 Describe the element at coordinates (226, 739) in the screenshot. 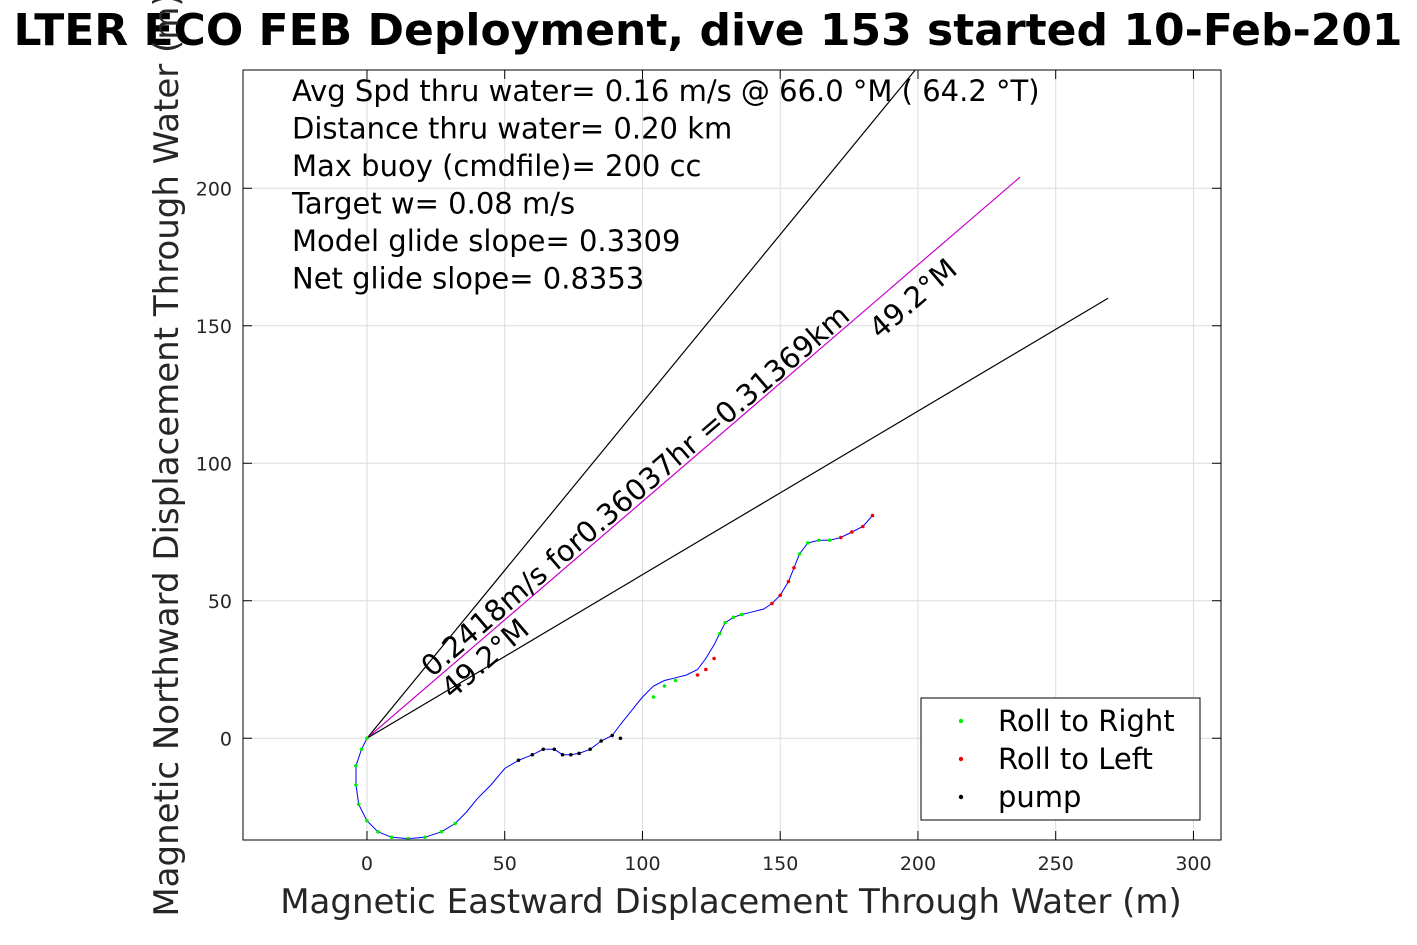

I see `y-tick-label: 0` at that location.